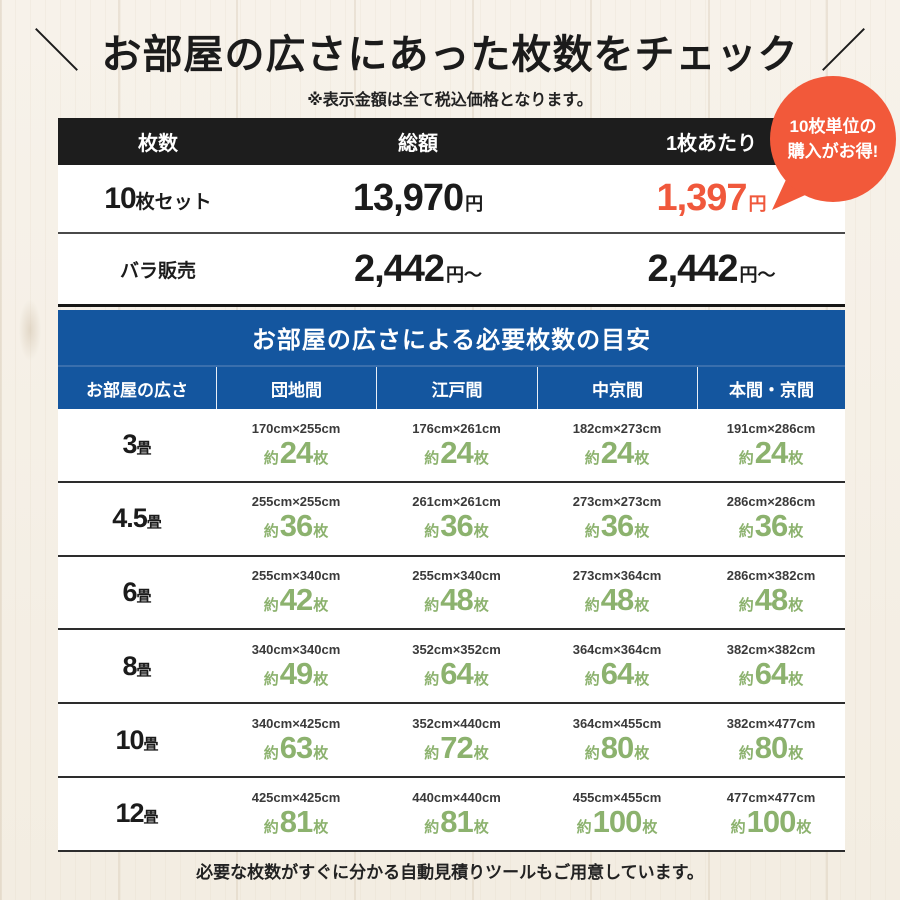  Describe the element at coordinates (771, 650) in the screenshot. I see `room-dimensions: 382cm×382cm` at that location.